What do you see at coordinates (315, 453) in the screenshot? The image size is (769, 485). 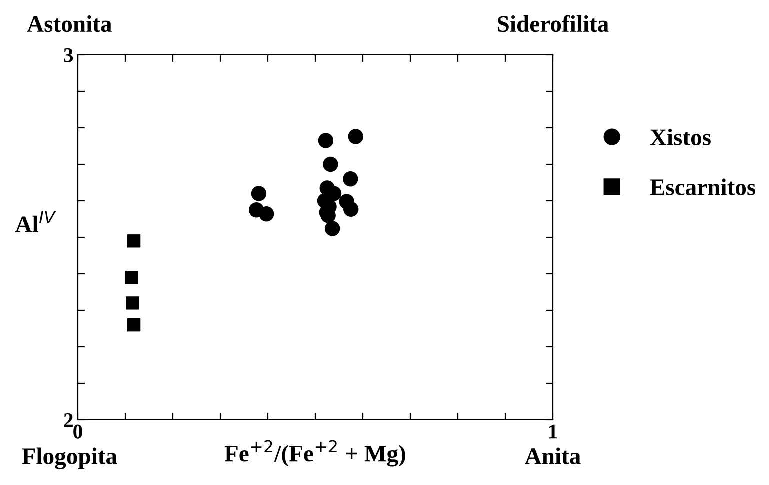 I see `x-axis-title: Fe$^{+2}$/(Fe$^{+2}$ + Mg)` at bounding box center [315, 453].